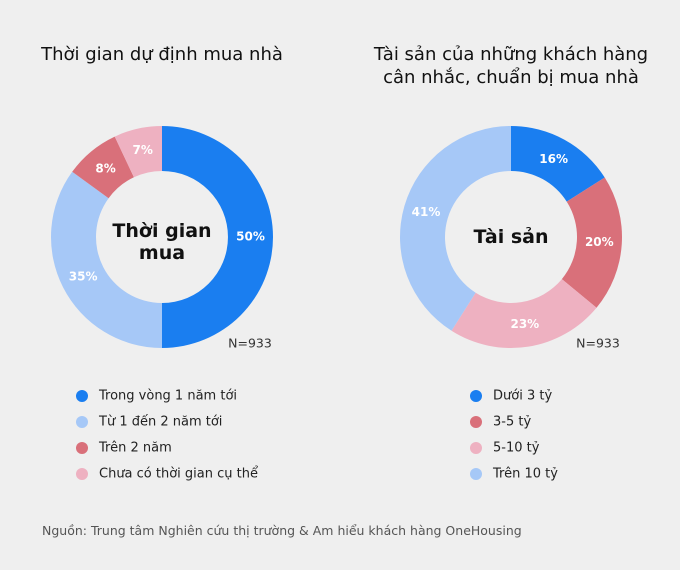 The width and height of the screenshot is (680, 570). I want to click on legend-label: Chưa có thời gian cụ thể, so click(178, 474).